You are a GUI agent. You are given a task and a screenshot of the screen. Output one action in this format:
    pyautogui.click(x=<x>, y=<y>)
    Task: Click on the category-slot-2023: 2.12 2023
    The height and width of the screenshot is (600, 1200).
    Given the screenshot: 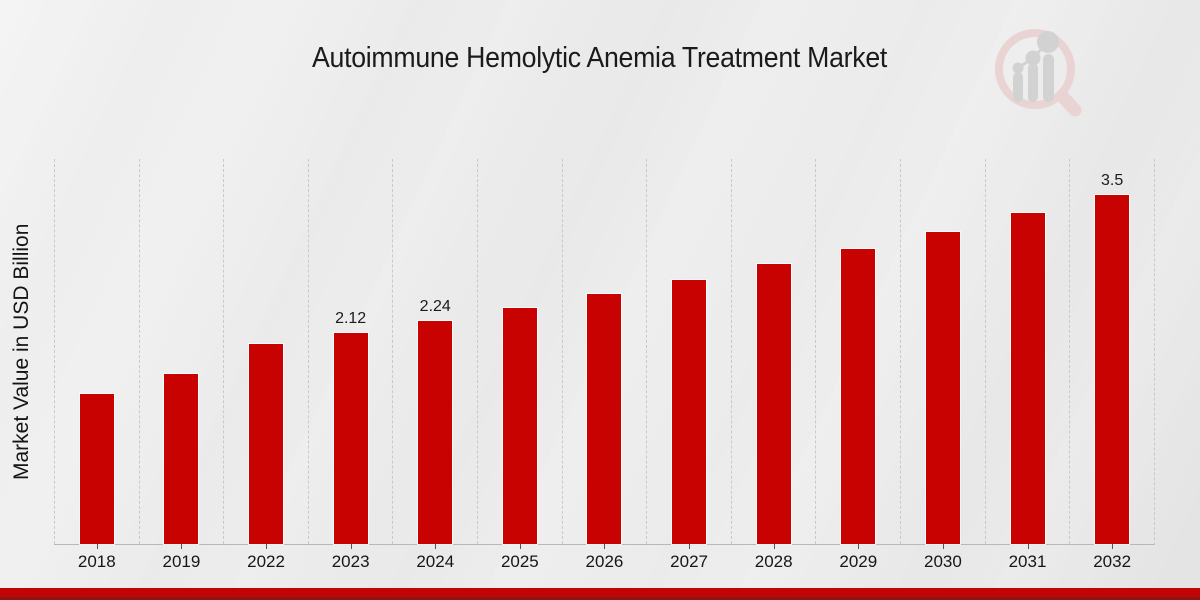 What is the action you would take?
    pyautogui.click(x=350, y=365)
    